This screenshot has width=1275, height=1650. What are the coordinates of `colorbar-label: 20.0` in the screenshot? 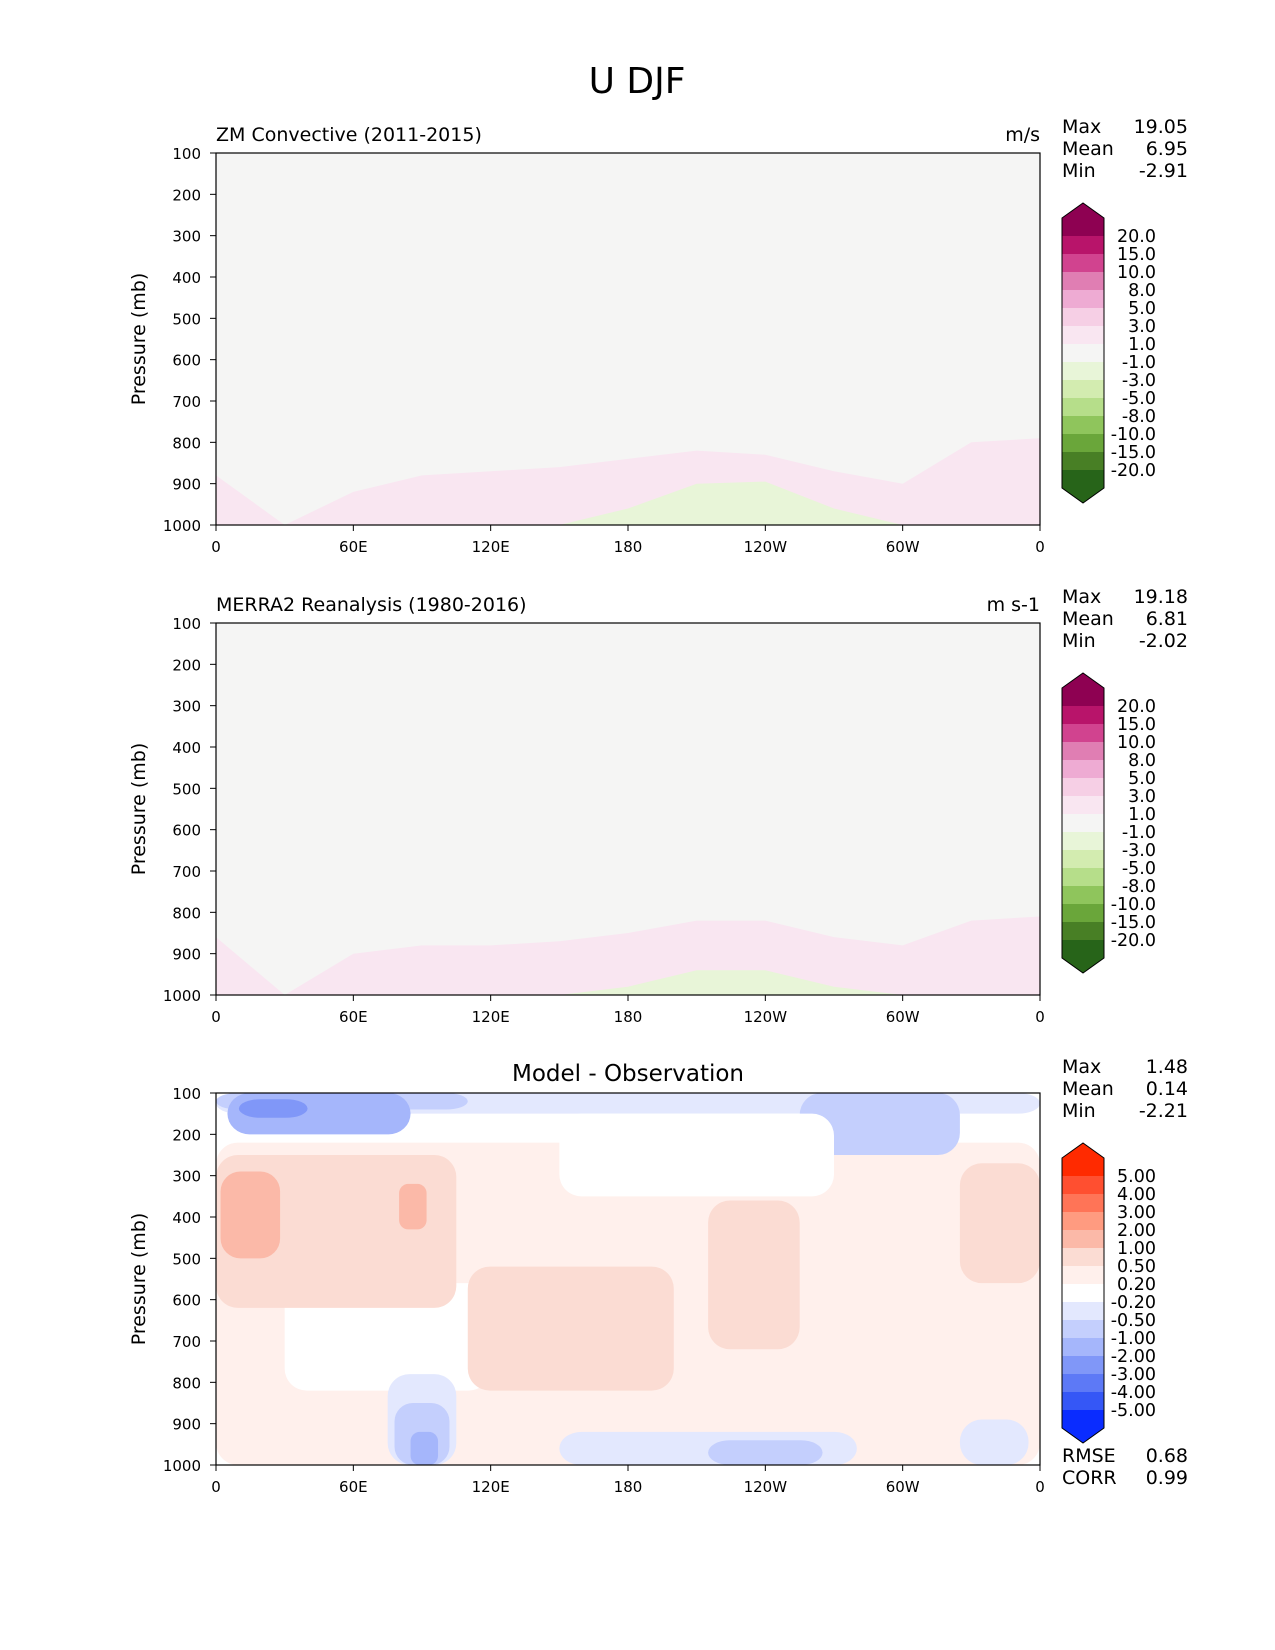 It's located at (1136, 237).